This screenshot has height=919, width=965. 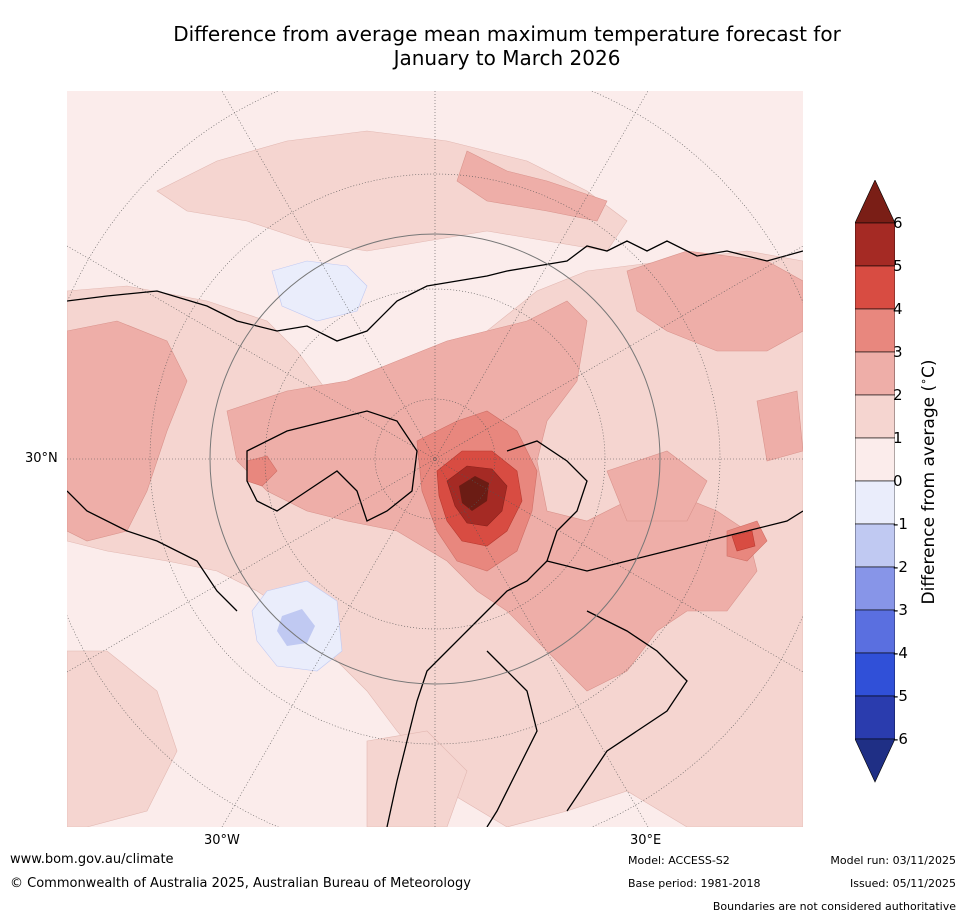 What do you see at coordinates (898, 481) in the screenshot?
I see `colorbar-tick-label: 0` at bounding box center [898, 481].